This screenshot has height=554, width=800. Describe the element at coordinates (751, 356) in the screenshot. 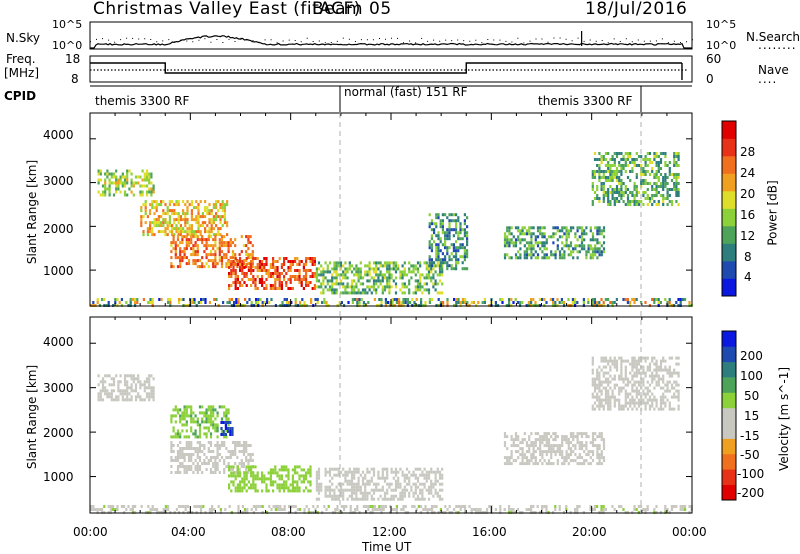

I see `velocity-cbar-tick-200: 200` at that location.